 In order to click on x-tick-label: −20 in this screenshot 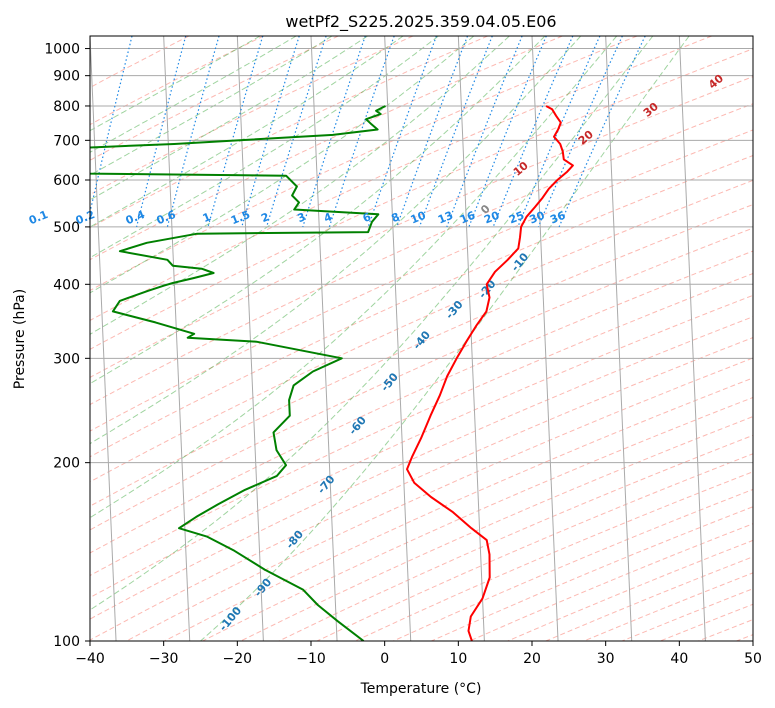, I will do `click(238, 659)`.